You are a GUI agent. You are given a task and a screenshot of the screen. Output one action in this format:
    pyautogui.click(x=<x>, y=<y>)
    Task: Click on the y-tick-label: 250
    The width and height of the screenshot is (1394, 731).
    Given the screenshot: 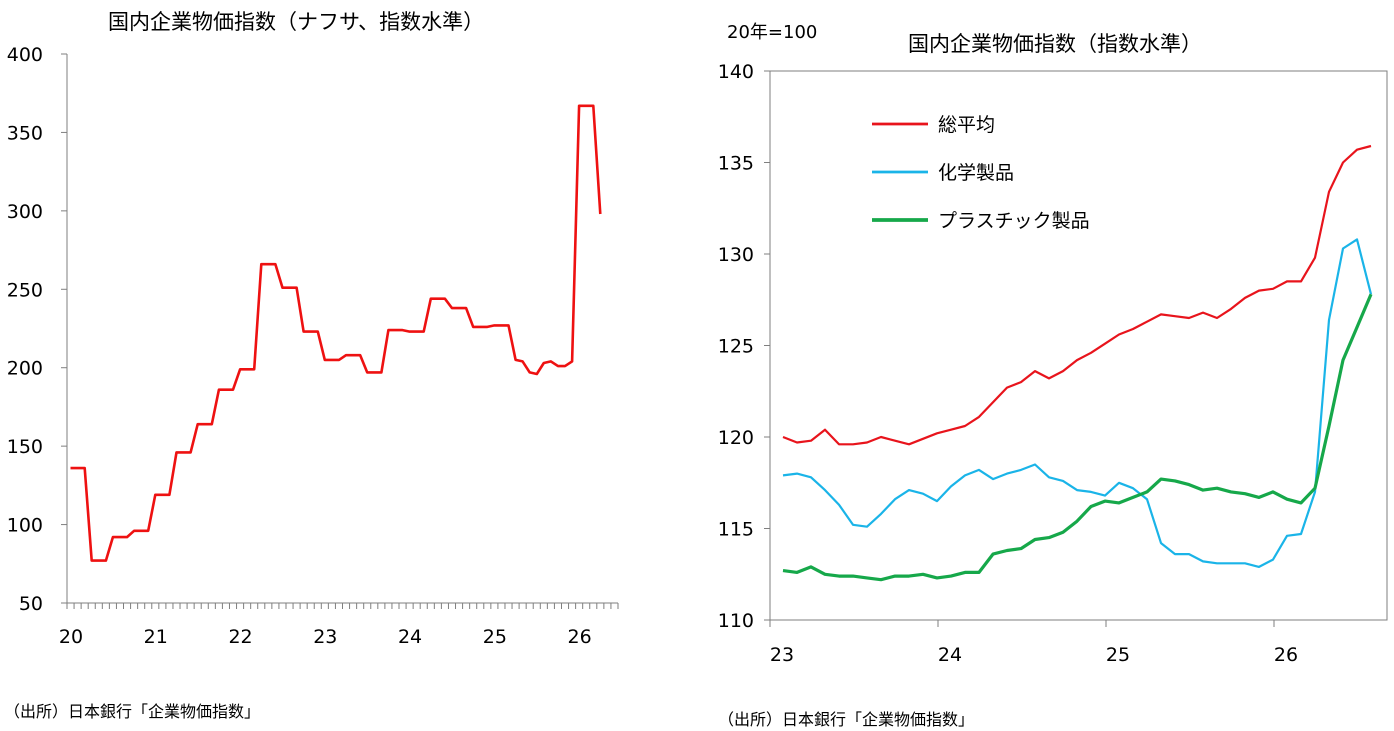 What is the action you would take?
    pyautogui.click(x=25, y=290)
    